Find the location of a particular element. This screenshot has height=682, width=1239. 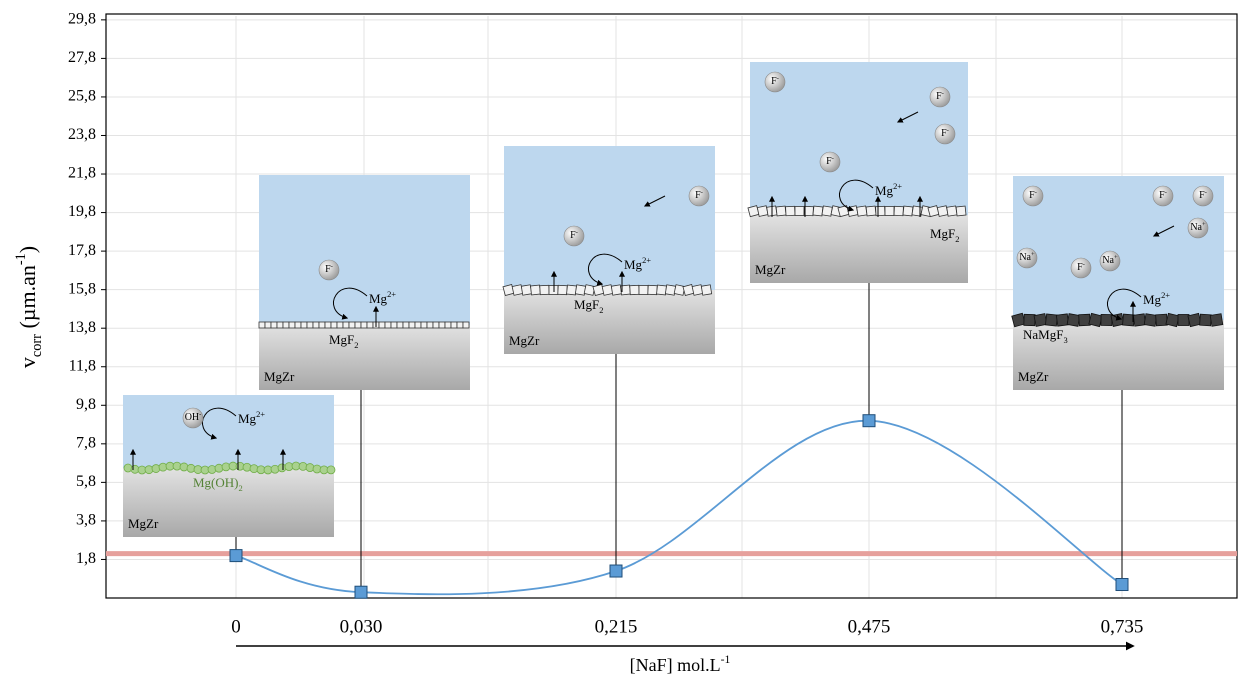

layer-label-part: Mg(OH) is located at coordinates (216, 482).